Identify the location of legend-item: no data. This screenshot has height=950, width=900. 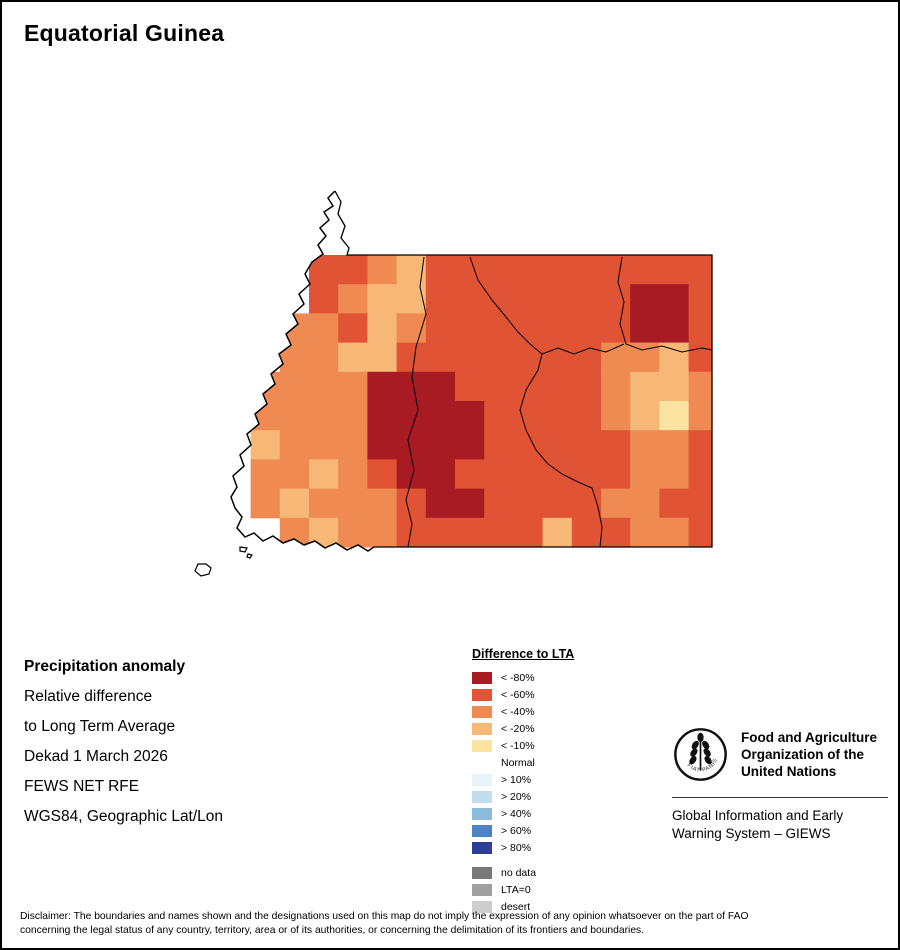
(577, 872).